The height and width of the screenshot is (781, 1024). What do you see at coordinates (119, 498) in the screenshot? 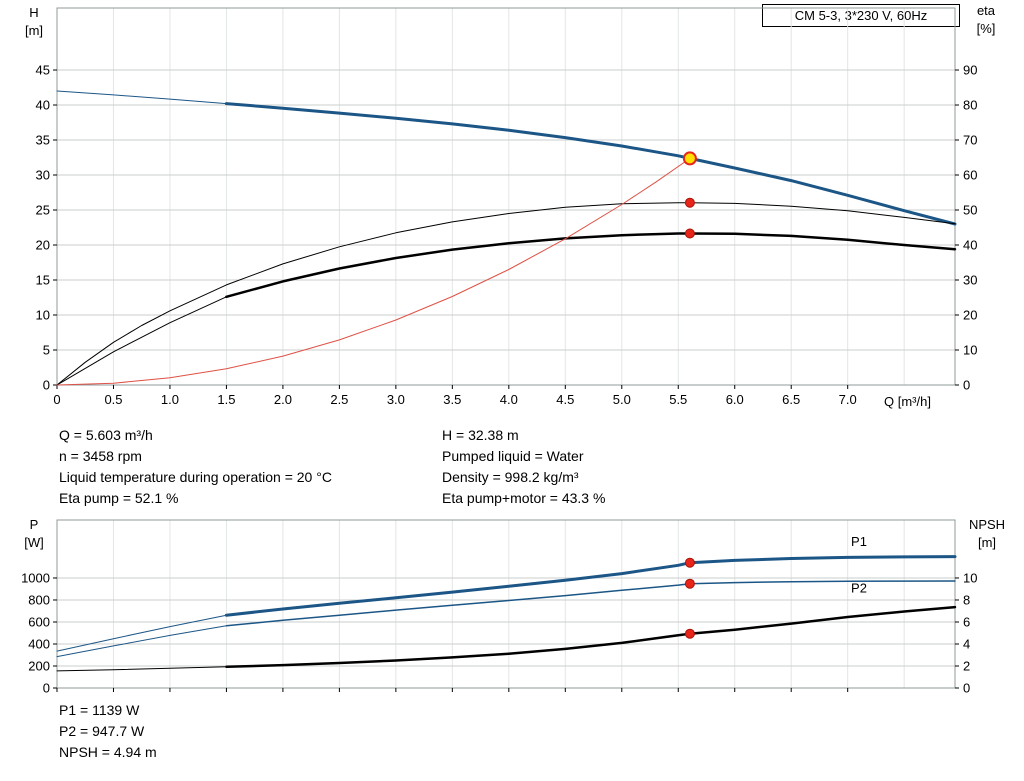
I see `op-eta-pump: Eta pump = 52.1 %` at bounding box center [119, 498].